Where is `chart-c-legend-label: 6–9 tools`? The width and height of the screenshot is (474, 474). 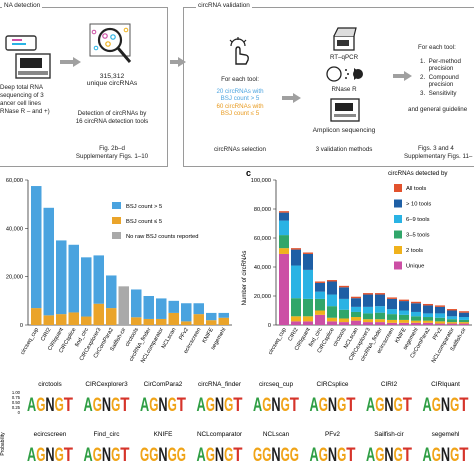
chart-c-legend-label: 6–9 tools is located at coordinates (418, 220).